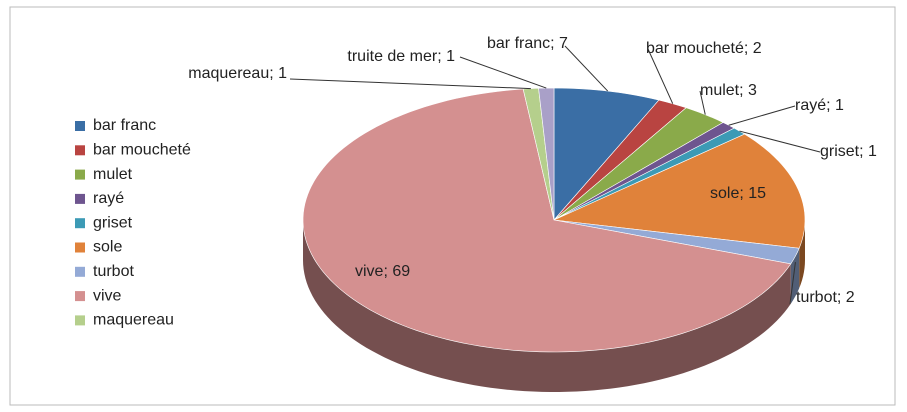 This screenshot has width=907, height=412. Describe the element at coordinates (133, 320) in the screenshot. I see `legend-label: maquereau` at that location.